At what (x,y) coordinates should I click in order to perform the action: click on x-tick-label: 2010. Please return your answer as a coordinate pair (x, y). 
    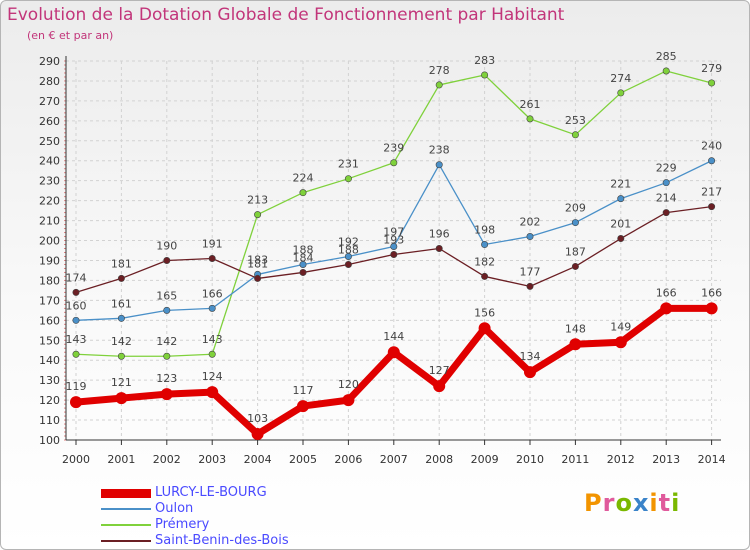
    Looking at the image, I should click on (530, 459).